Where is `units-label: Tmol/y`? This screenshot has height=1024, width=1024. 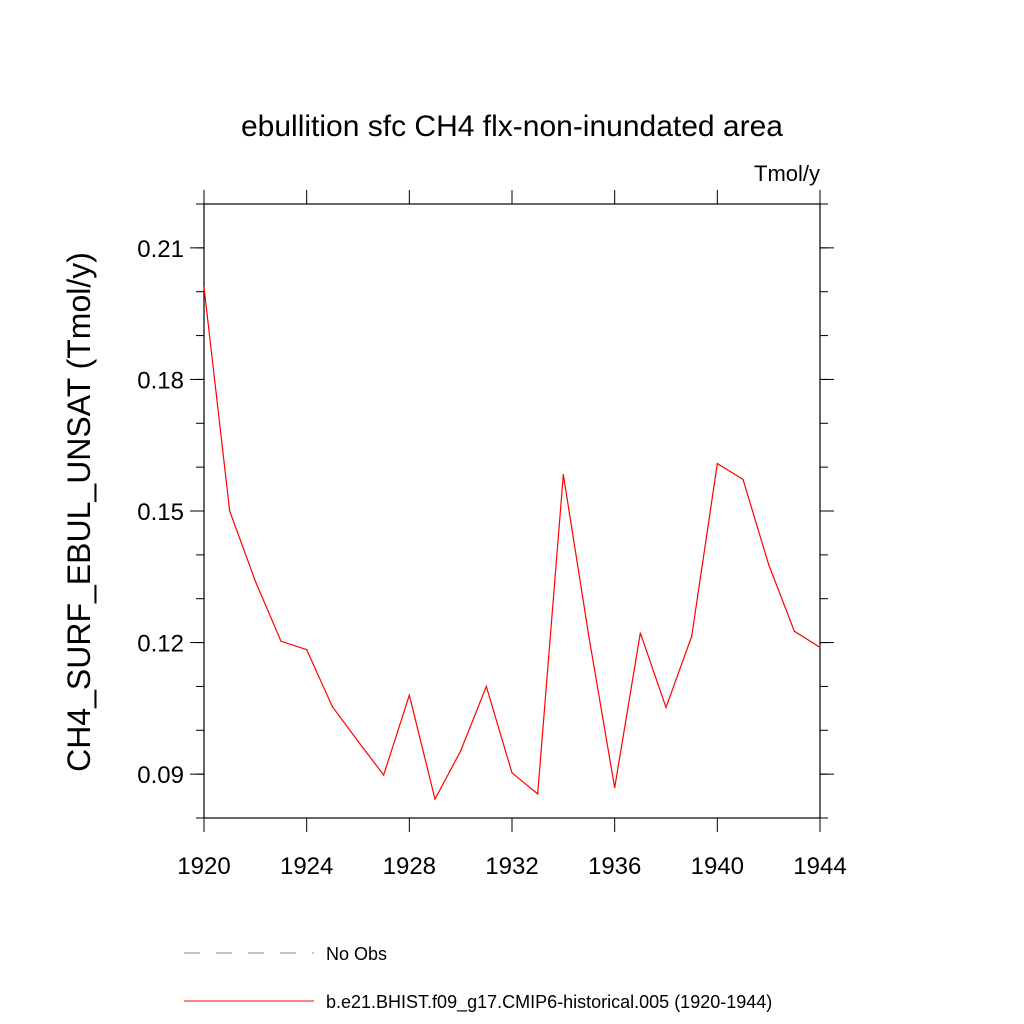 units-label: Tmol/y is located at coordinates (787, 173).